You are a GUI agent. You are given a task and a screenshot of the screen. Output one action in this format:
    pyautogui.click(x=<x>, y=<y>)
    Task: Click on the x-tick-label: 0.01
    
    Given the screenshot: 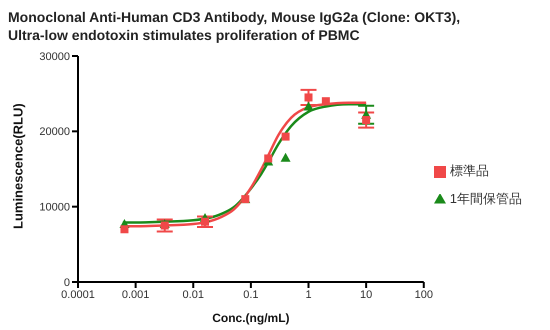 What is the action you would take?
    pyautogui.click(x=193, y=294)
    